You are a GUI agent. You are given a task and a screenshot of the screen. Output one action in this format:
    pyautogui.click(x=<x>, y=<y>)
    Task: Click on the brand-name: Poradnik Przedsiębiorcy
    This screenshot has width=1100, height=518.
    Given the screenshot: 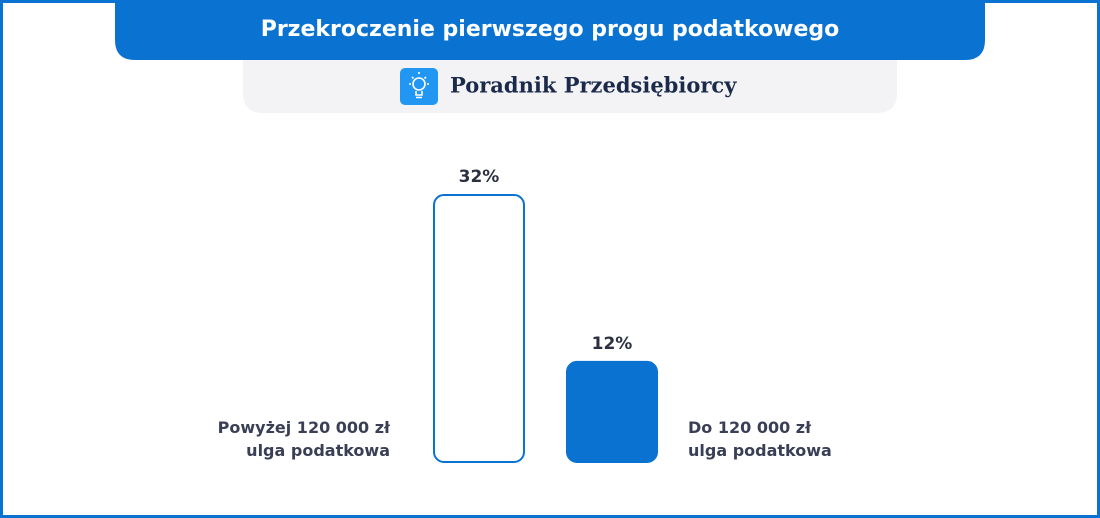 What is the action you would take?
    pyautogui.click(x=593, y=85)
    